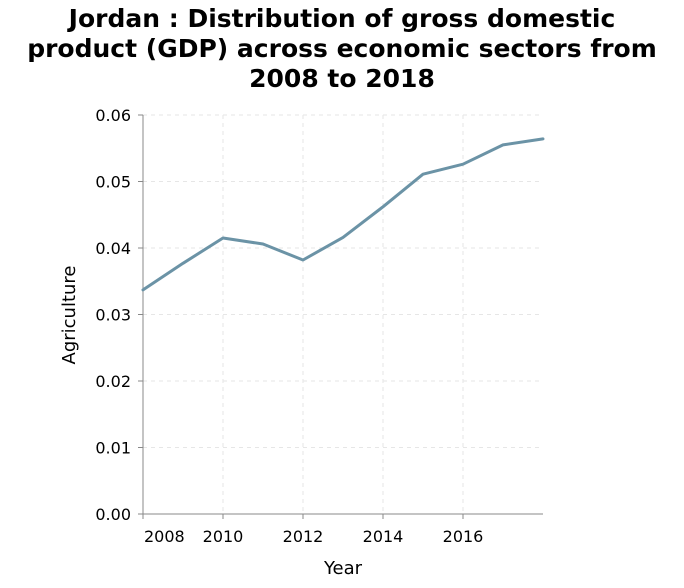 The width and height of the screenshot is (684, 588). Describe the element at coordinates (342, 78) in the screenshot. I see `chart-title-line-3: 2008 to 2018` at that location.